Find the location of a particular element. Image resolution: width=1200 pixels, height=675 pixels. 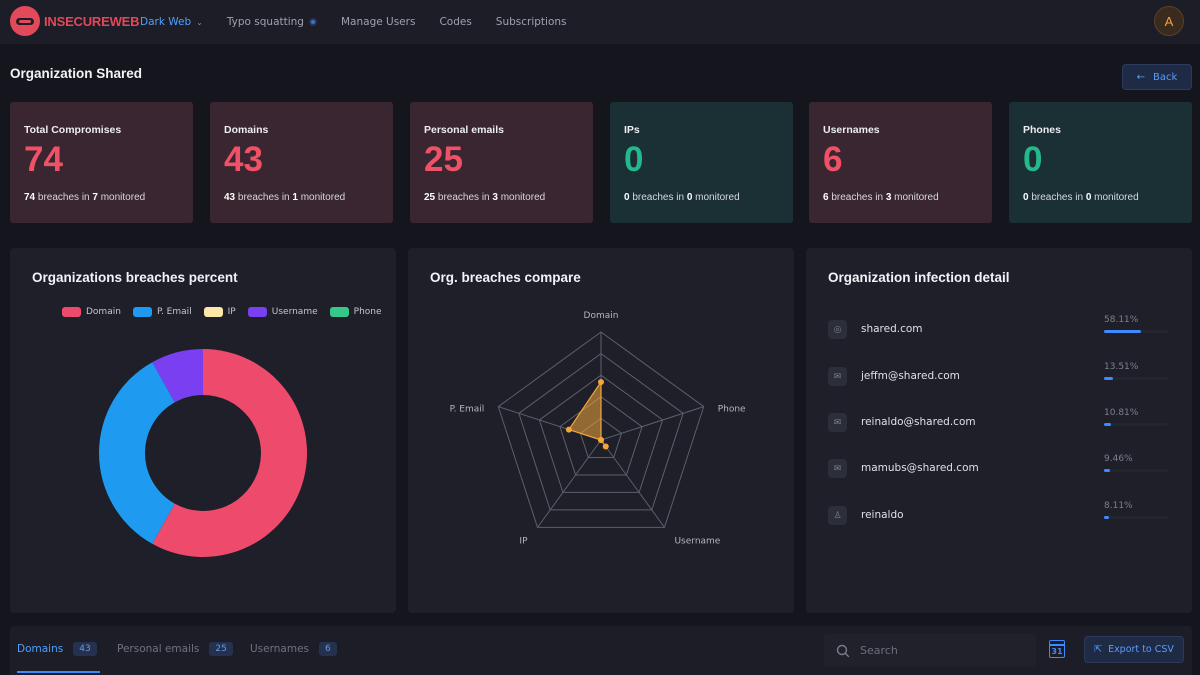

stat-subtext: 74 breaches in 7 monitored is located at coordinates (85, 197).